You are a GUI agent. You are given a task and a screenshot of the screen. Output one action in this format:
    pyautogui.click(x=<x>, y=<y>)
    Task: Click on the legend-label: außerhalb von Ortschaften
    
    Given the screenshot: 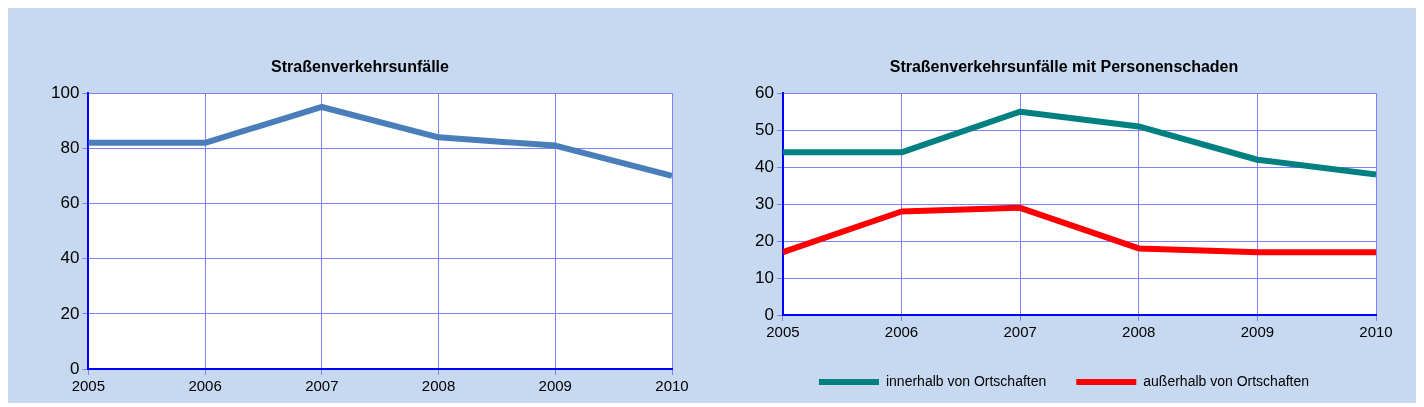 What is the action you would take?
    pyautogui.click(x=1226, y=380)
    